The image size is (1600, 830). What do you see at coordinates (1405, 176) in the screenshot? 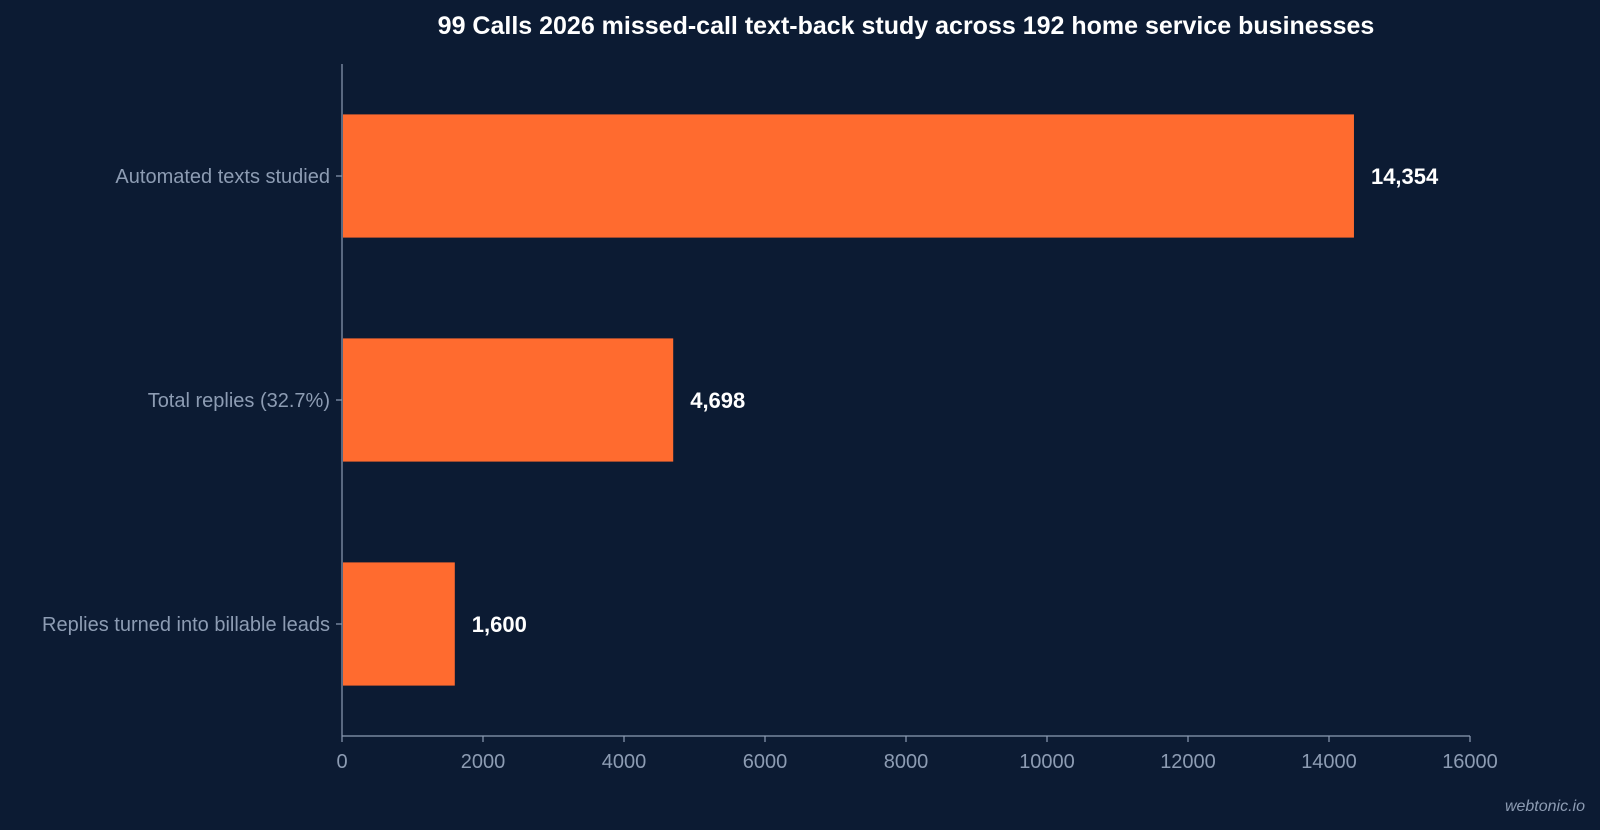
I see `value-label: 14,354` at bounding box center [1405, 176].